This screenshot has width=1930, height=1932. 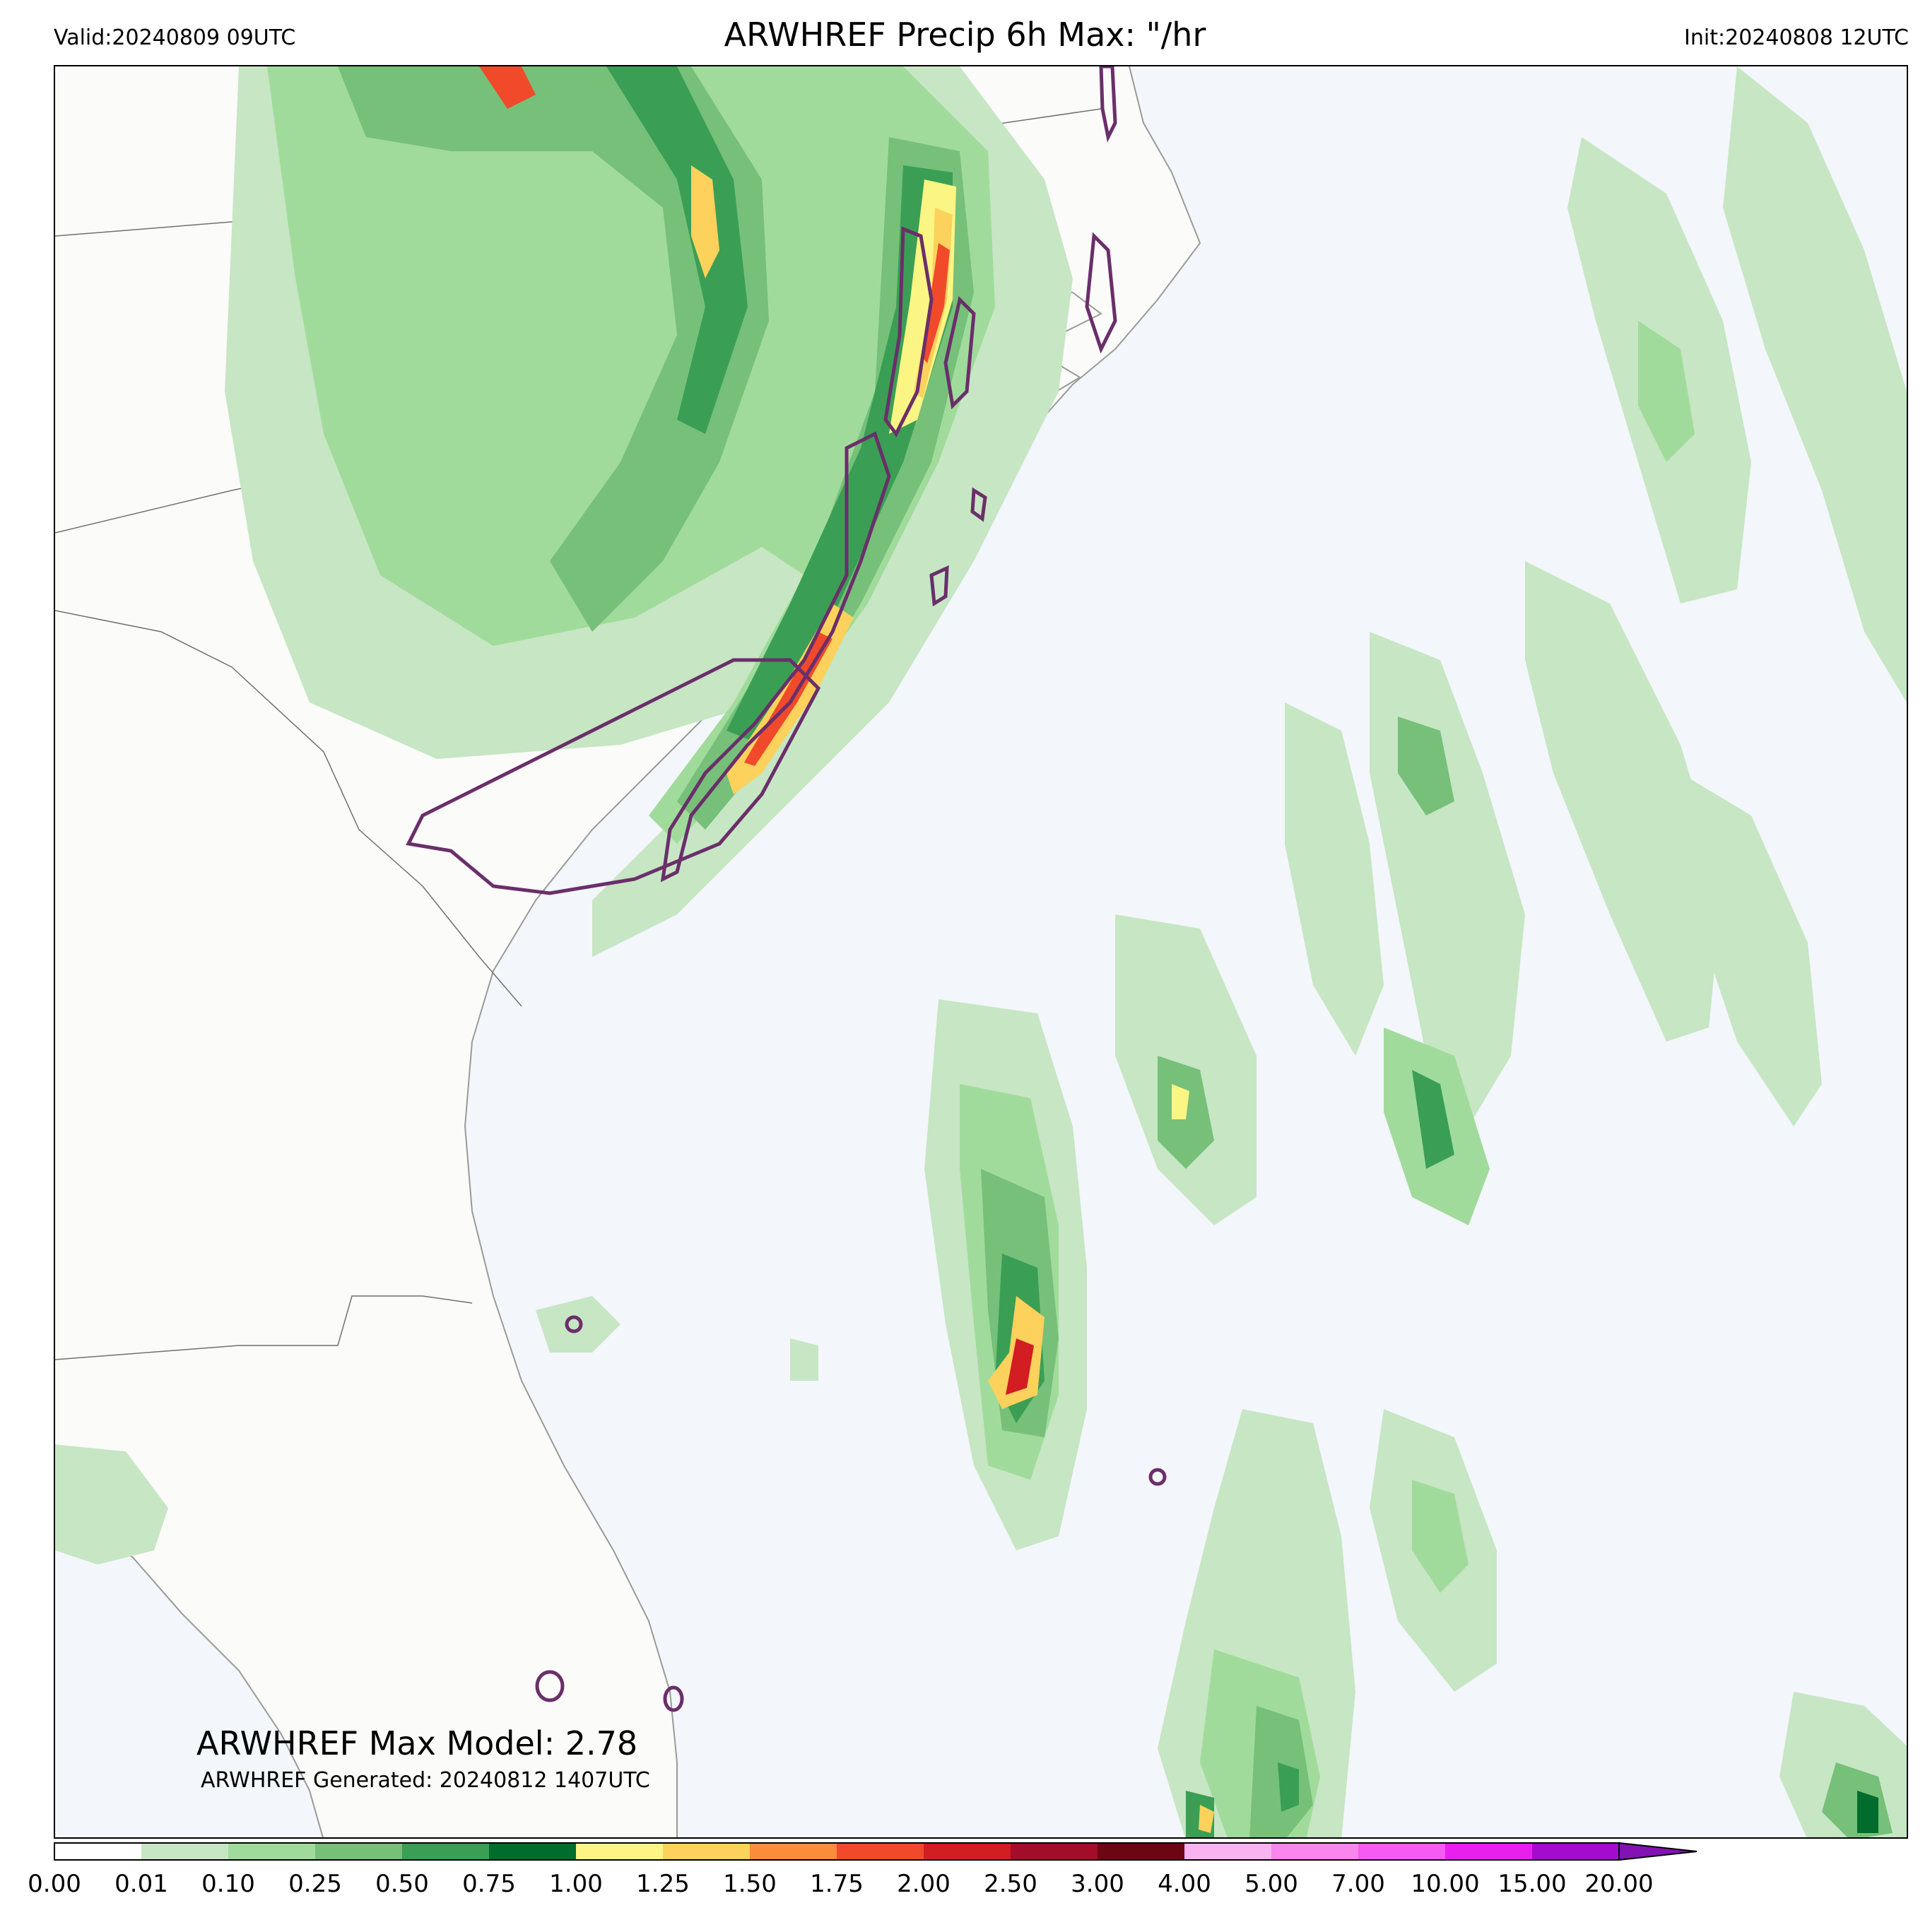 What do you see at coordinates (402, 1884) in the screenshot?
I see `colorbar-tick-label: 0.50` at bounding box center [402, 1884].